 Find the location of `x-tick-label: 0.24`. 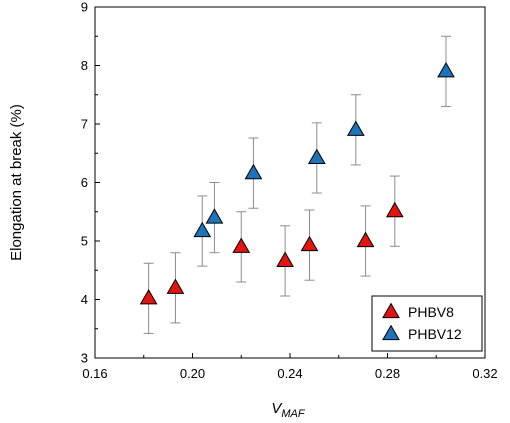

x-tick-label: 0.24 is located at coordinates (289, 373).